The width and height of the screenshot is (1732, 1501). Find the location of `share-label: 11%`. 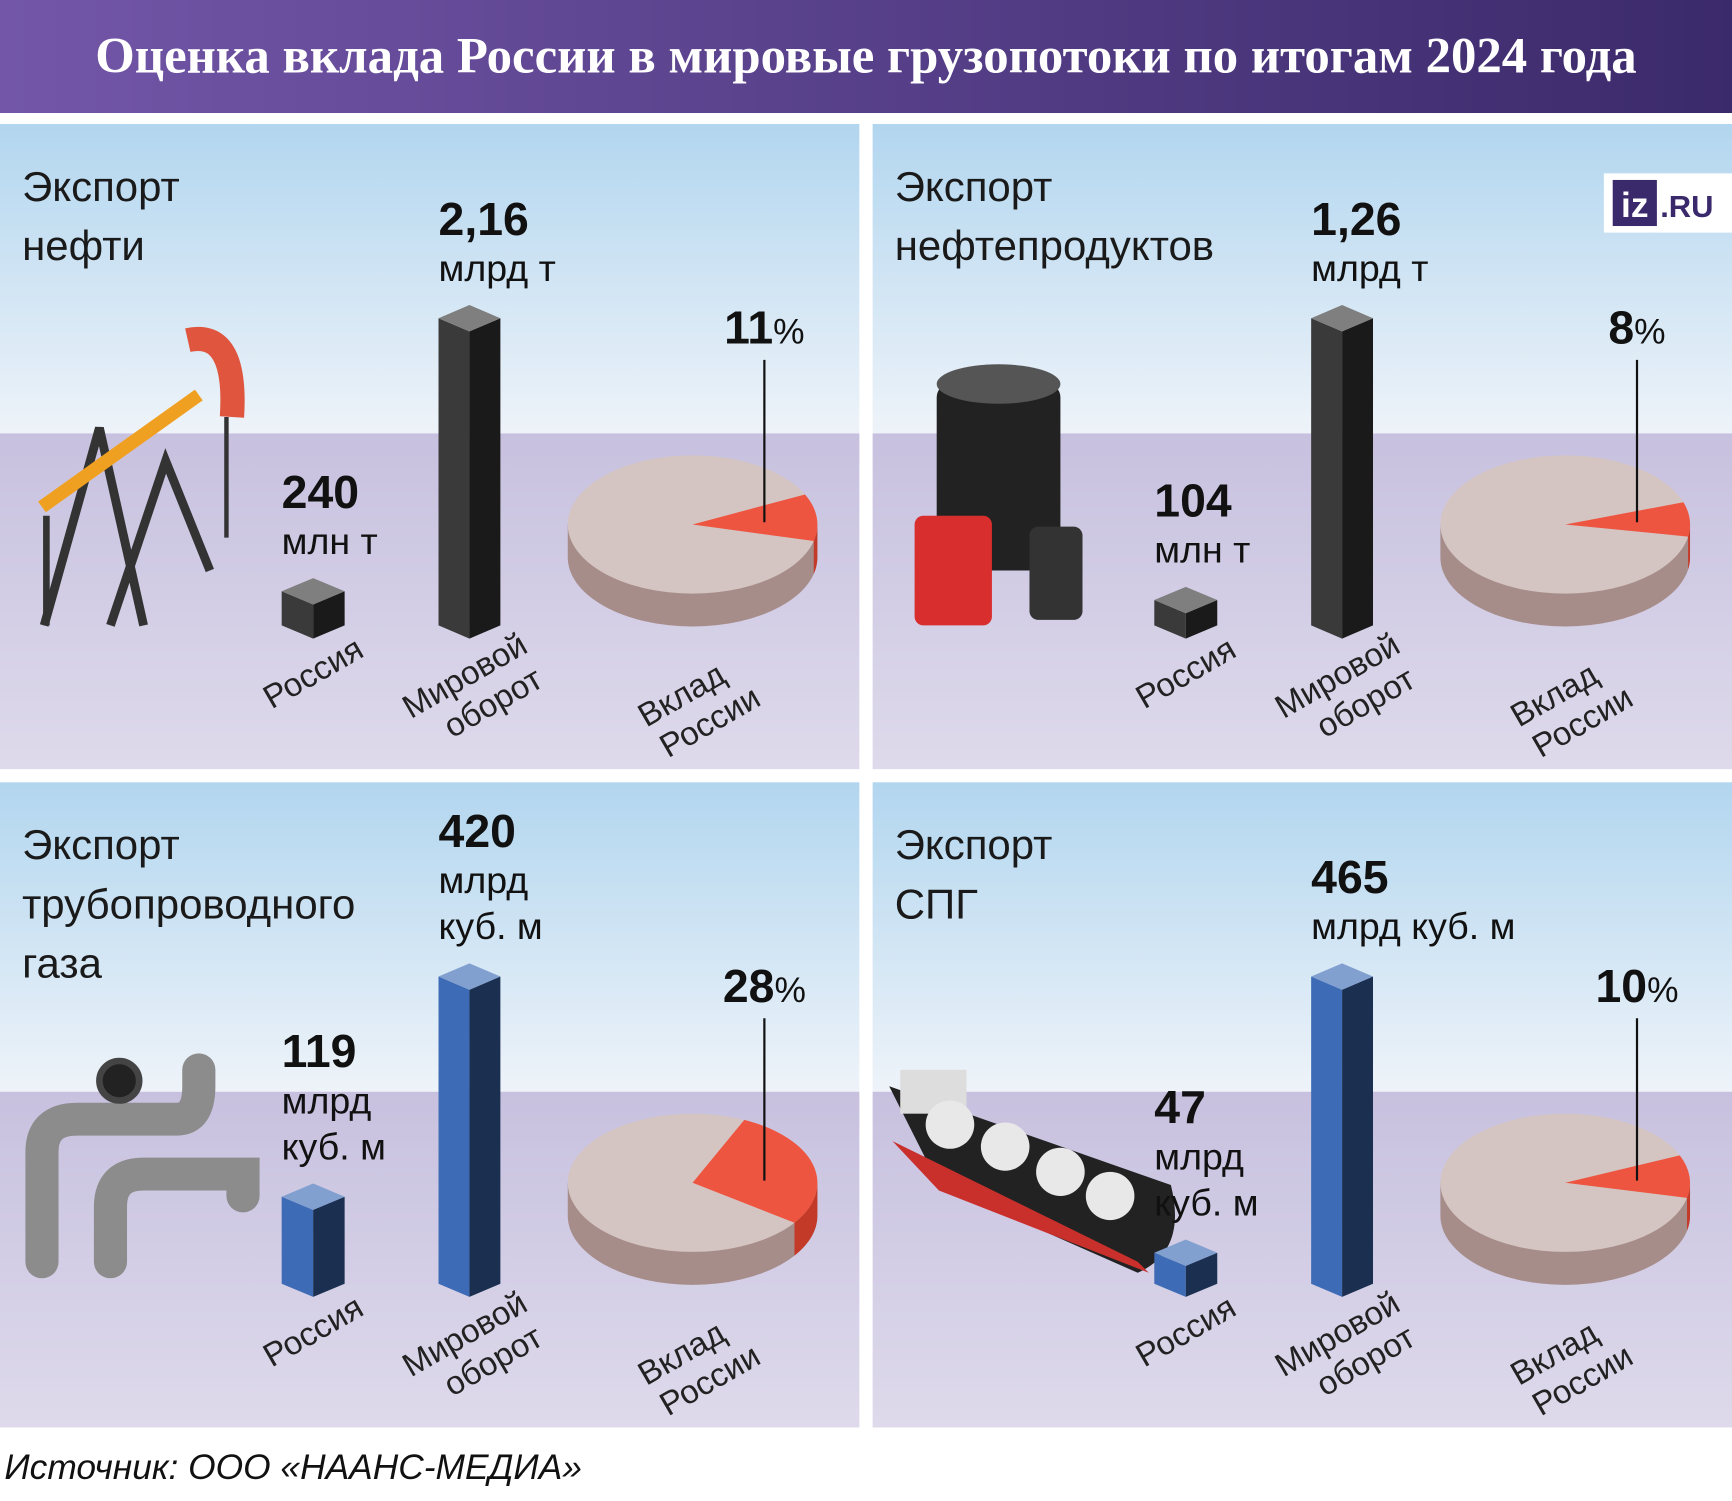

share-label: 11% is located at coordinates (764, 328).